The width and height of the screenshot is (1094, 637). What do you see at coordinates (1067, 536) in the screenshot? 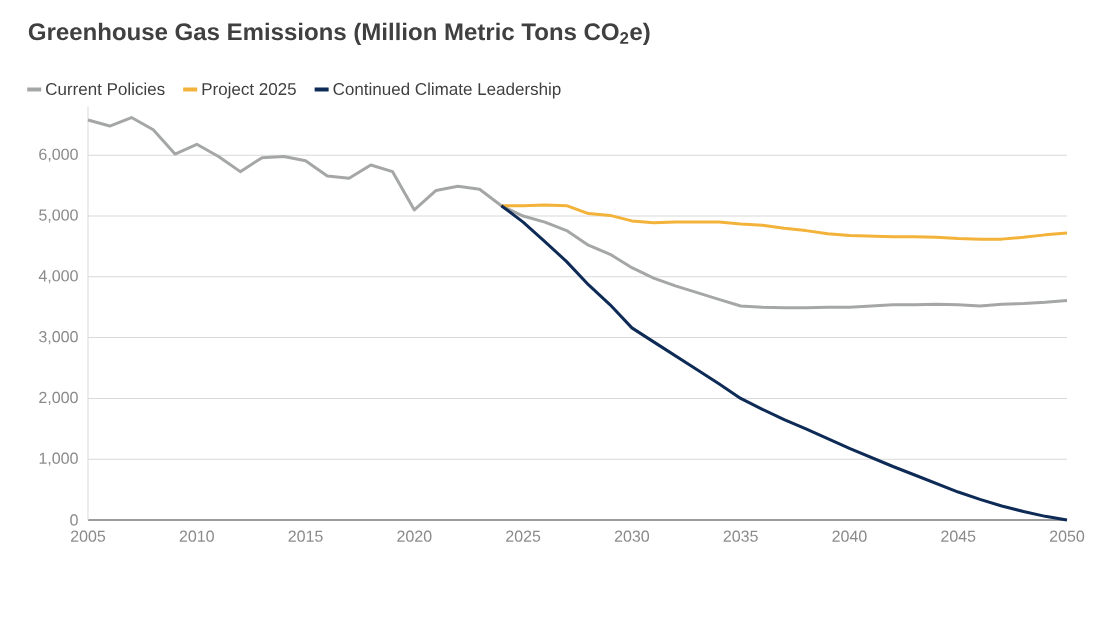
I see `x-tick-label: 2050` at bounding box center [1067, 536].